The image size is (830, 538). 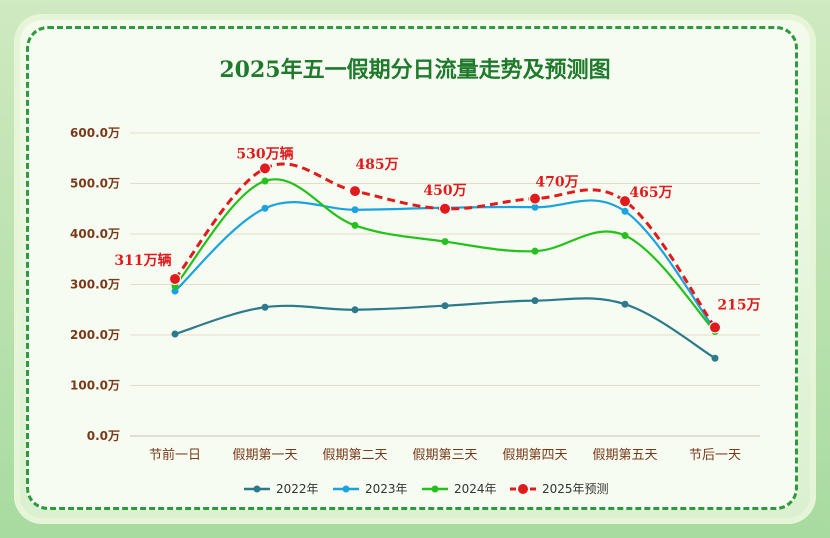 I want to click on legend-label: 2022年, so click(x=297, y=489).